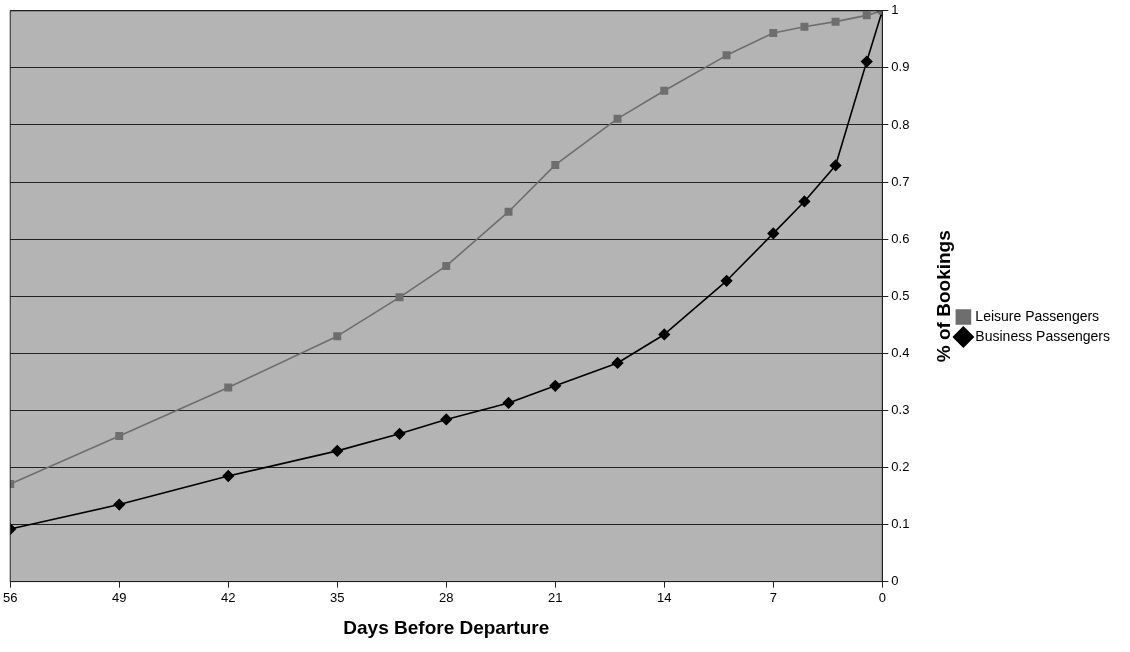  What do you see at coordinates (943, 296) in the screenshot?
I see `y-axis-title: % of Bookings` at bounding box center [943, 296].